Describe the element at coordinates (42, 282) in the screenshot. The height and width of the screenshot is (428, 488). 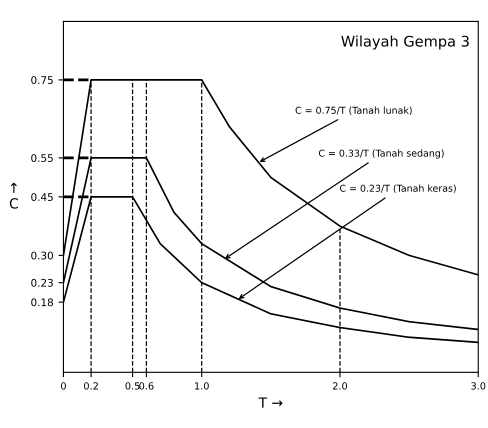
I see `y-tick-label: 0.23` at that location.